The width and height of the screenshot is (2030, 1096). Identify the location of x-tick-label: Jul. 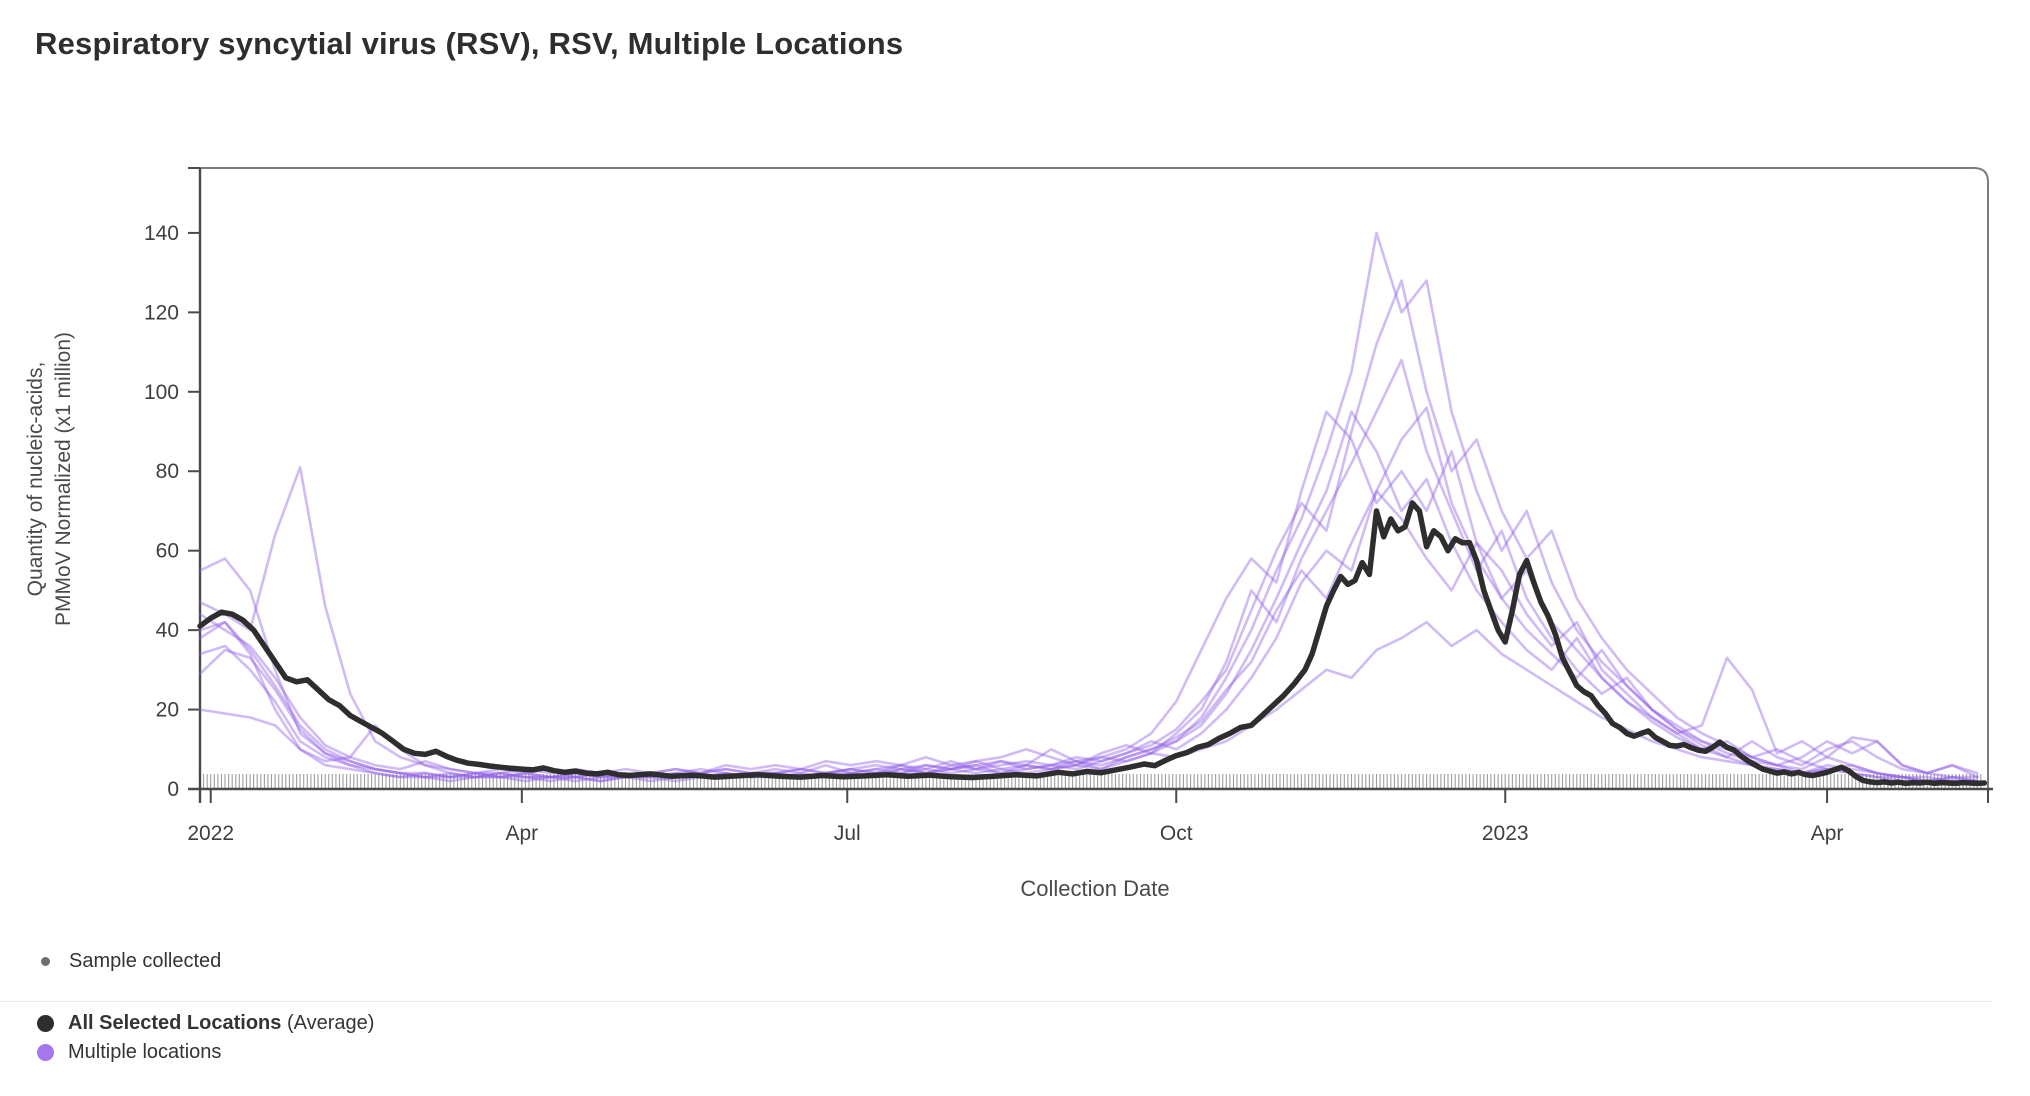
(847, 833).